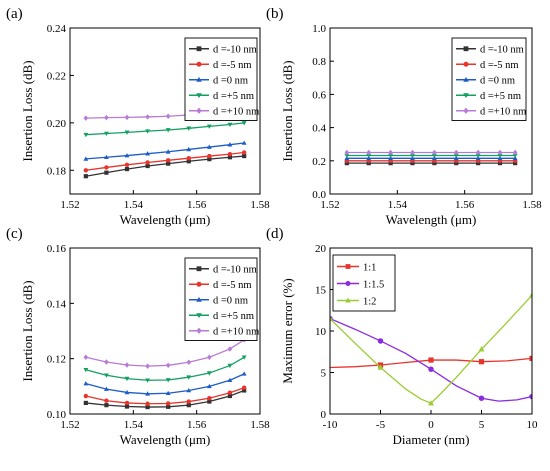  What do you see at coordinates (373, 284) in the screenshot?
I see `legend-label: 1:1.5` at bounding box center [373, 284].